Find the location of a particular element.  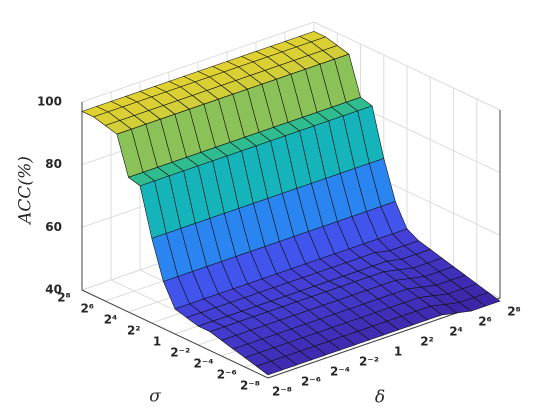

x-tick-label: 2² is located at coordinates (427, 342).